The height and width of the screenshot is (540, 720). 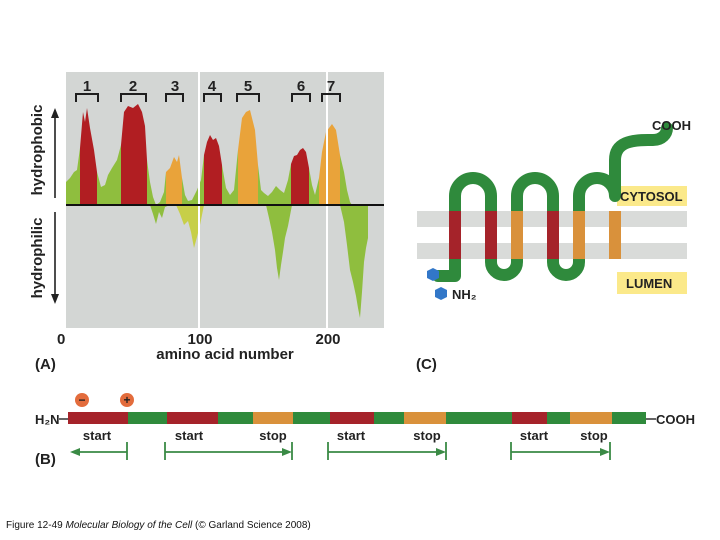 I want to click on topology-arrows, so click(x=340, y=451).